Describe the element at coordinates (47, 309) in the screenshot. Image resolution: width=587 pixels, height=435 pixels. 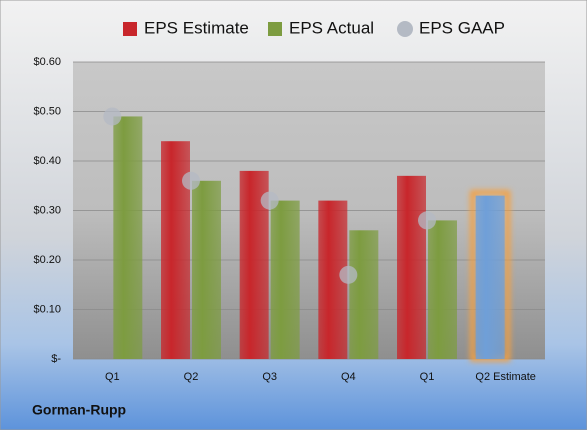
I see `y-tick-label: $0.10` at that location.